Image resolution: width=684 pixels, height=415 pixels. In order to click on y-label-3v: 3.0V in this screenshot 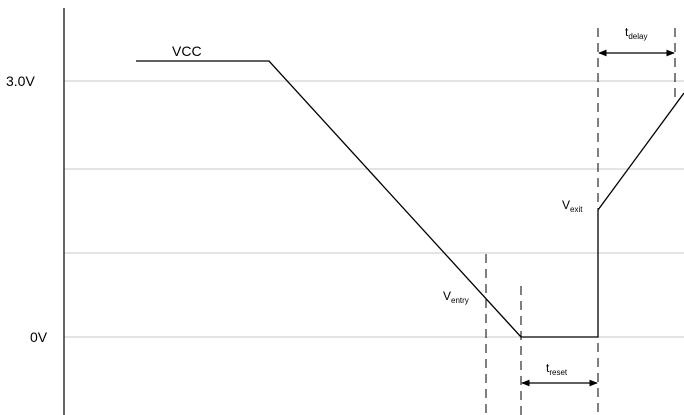, I will do `click(20, 81)`.